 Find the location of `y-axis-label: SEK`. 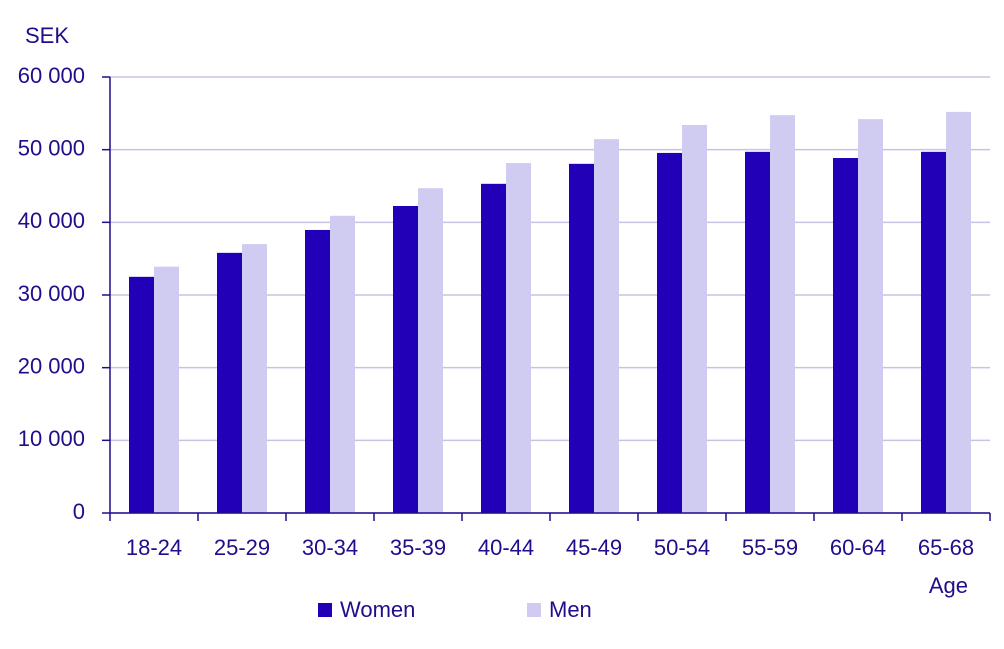

y-axis-label: SEK is located at coordinates (47, 35).